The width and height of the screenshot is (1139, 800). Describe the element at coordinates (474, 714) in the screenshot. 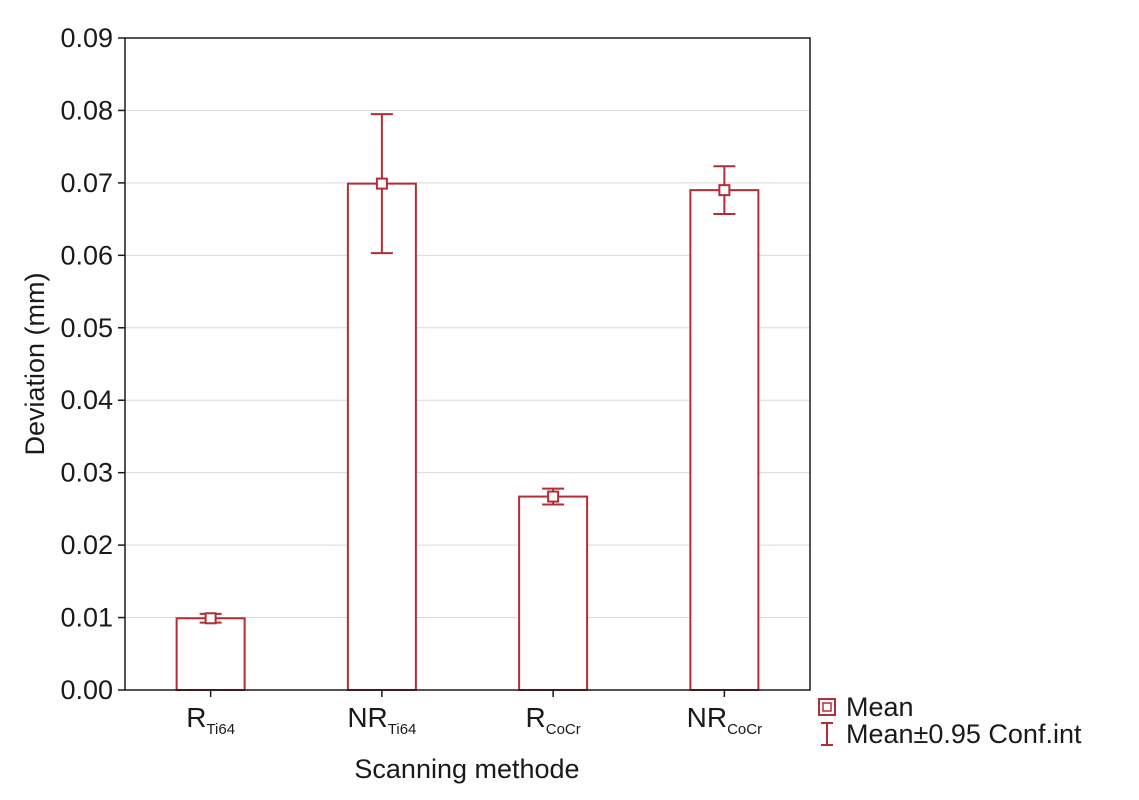

I see `x-axis: RTi64 NRTi64 RCoCr NRCoCr` at that location.